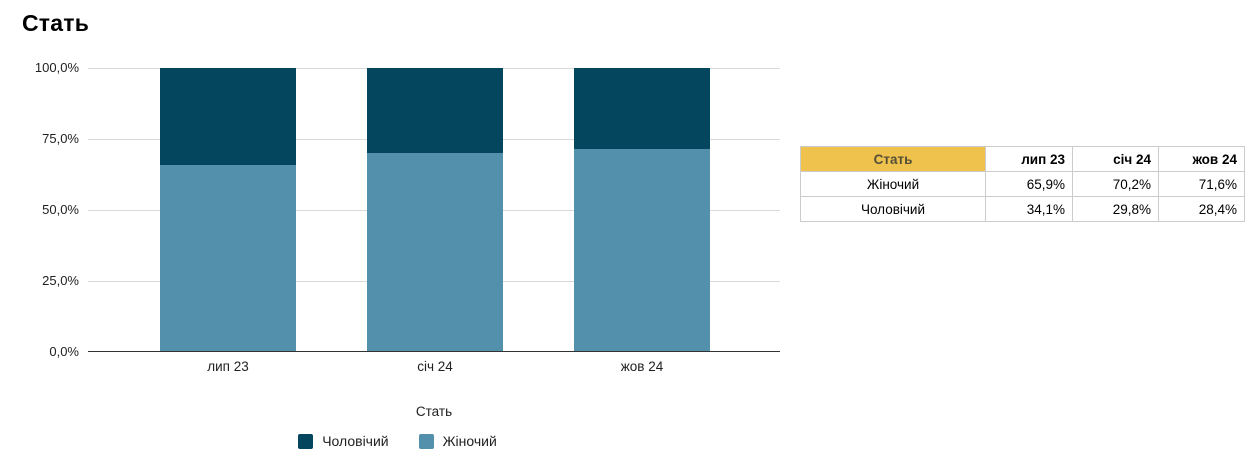 The width and height of the screenshot is (1257, 473). I want to click on table-row: Жіночий 65,9% 70,2% 71,6%, so click(1022, 184).